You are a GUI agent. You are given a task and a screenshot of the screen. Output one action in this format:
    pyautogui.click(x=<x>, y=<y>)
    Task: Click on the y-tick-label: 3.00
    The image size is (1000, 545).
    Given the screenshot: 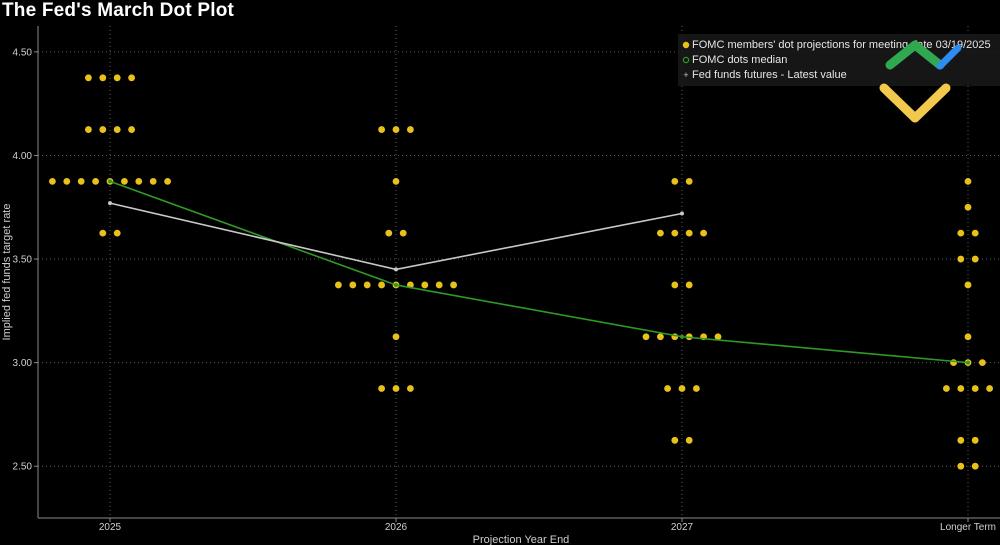 What is the action you would take?
    pyautogui.click(x=23, y=363)
    